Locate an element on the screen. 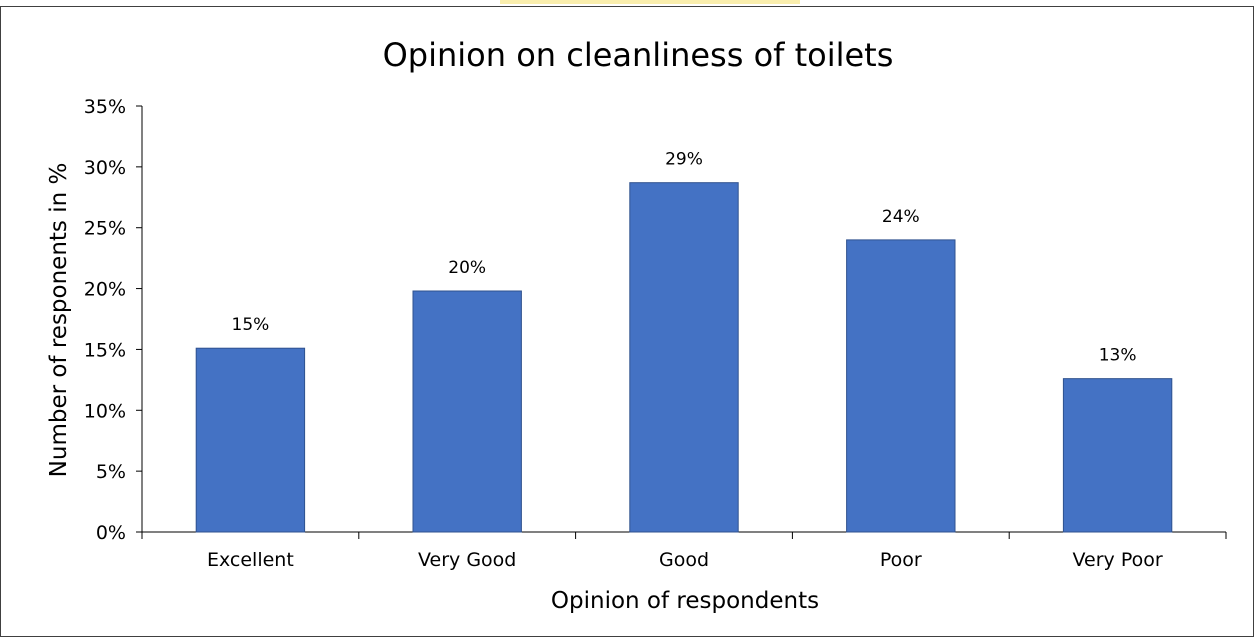  chart-title: Opinion on cleanliness of toilets is located at coordinates (638, 55).